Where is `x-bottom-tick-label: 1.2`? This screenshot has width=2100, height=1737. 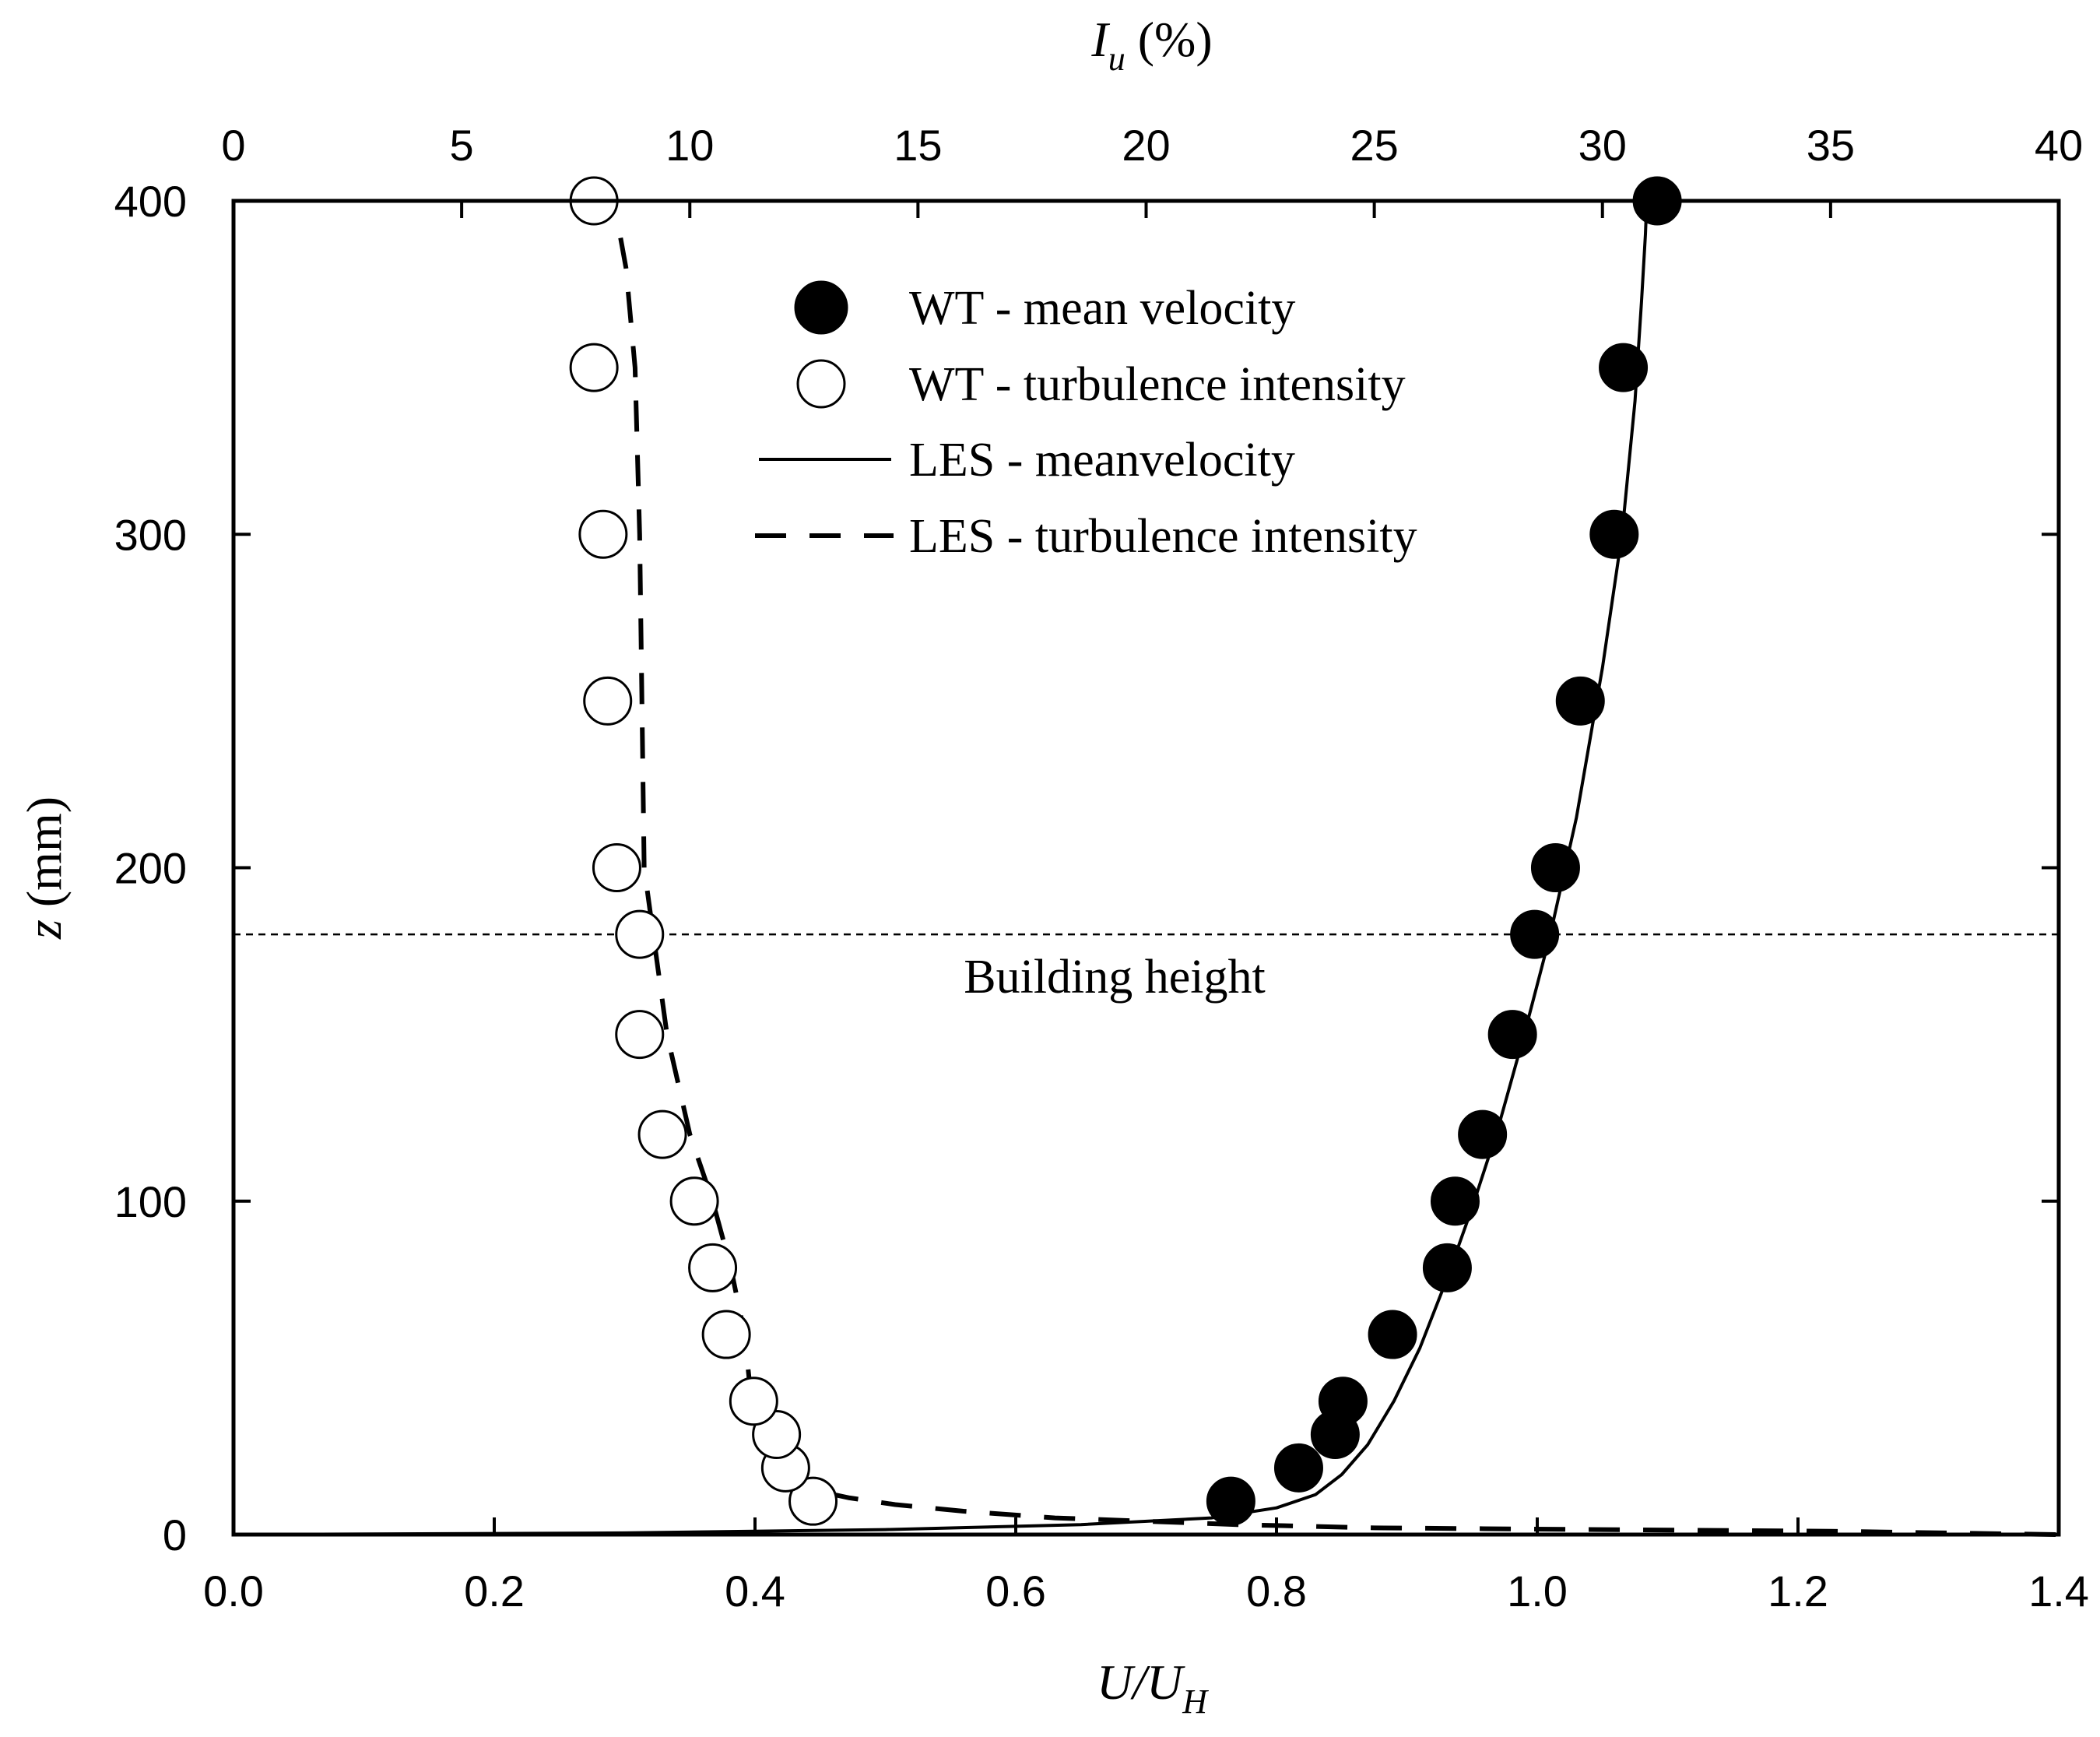 x-bottom-tick-label: 1.2 is located at coordinates (1798, 1591).